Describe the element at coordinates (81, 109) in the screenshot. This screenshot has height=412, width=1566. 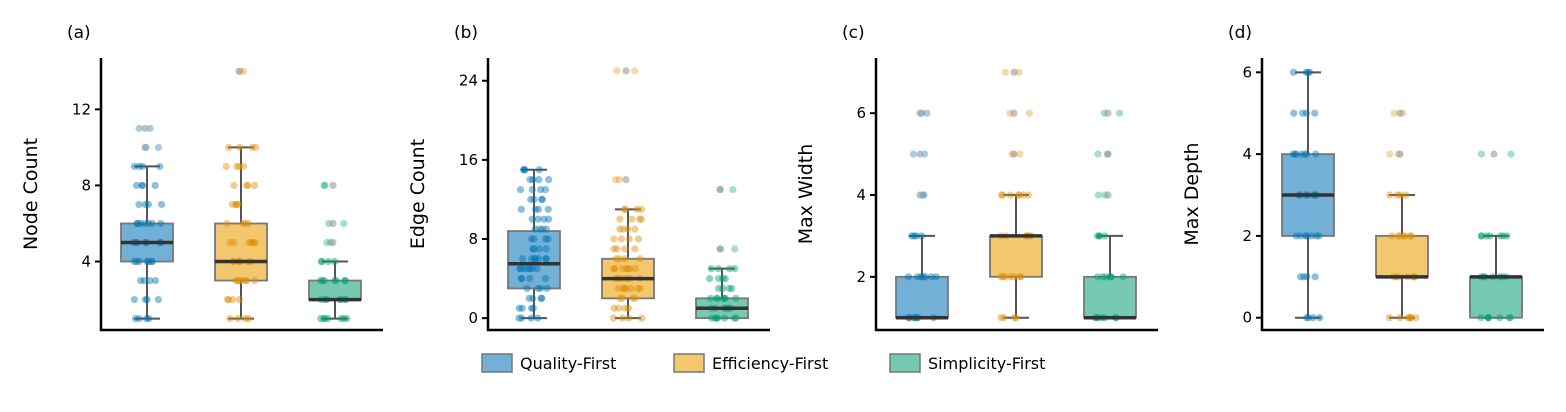
I see `y-tick-label: 12` at that location.